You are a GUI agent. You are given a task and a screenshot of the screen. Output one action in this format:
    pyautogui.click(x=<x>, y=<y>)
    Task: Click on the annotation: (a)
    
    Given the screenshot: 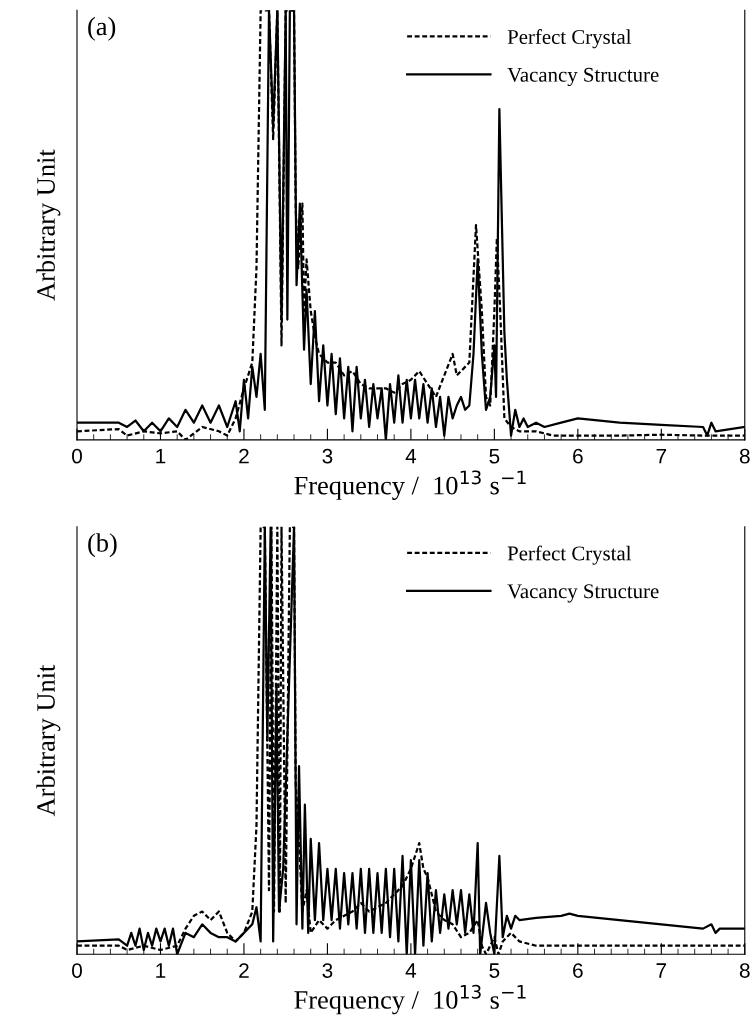 What is the action you would take?
    pyautogui.click(x=102, y=28)
    